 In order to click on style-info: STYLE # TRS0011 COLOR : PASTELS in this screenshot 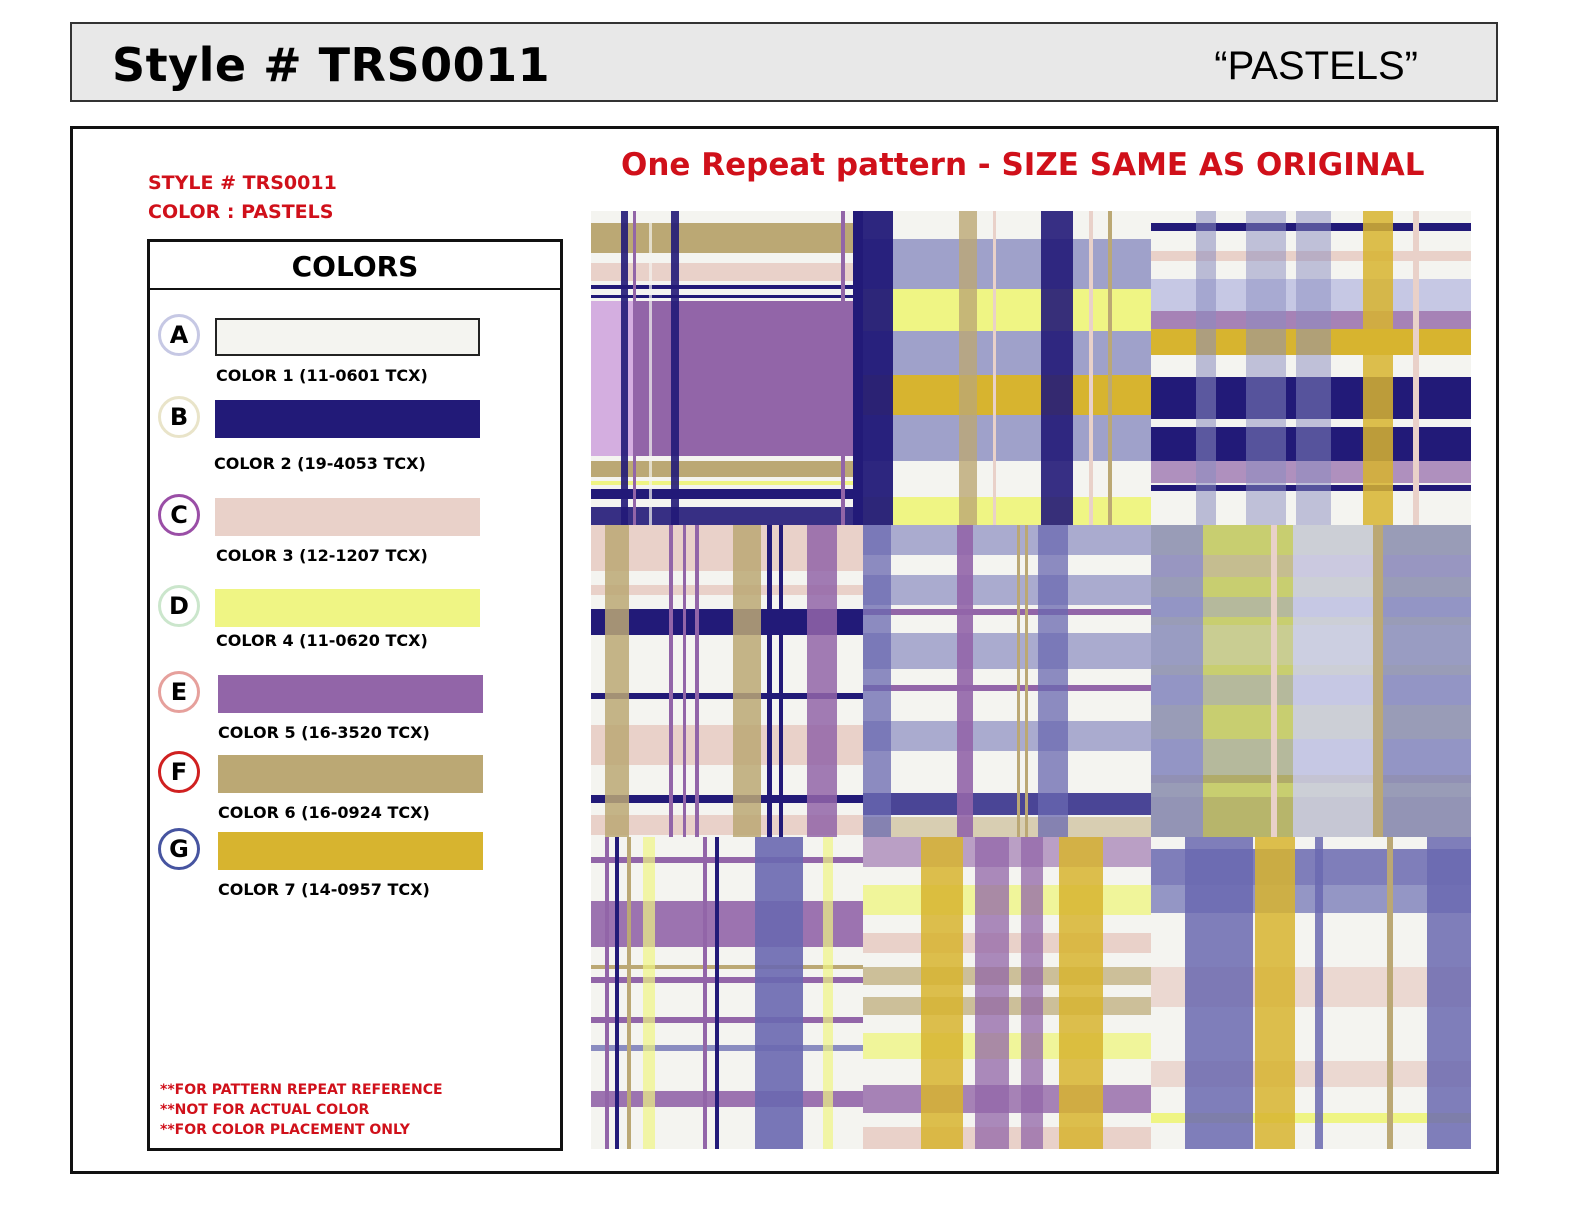, I will do `click(242, 198)`.